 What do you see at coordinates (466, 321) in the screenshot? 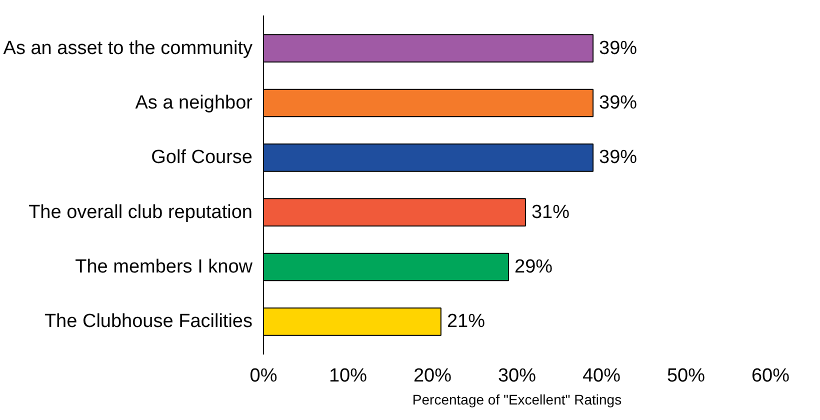
I see `data-label: 21%` at bounding box center [466, 321].